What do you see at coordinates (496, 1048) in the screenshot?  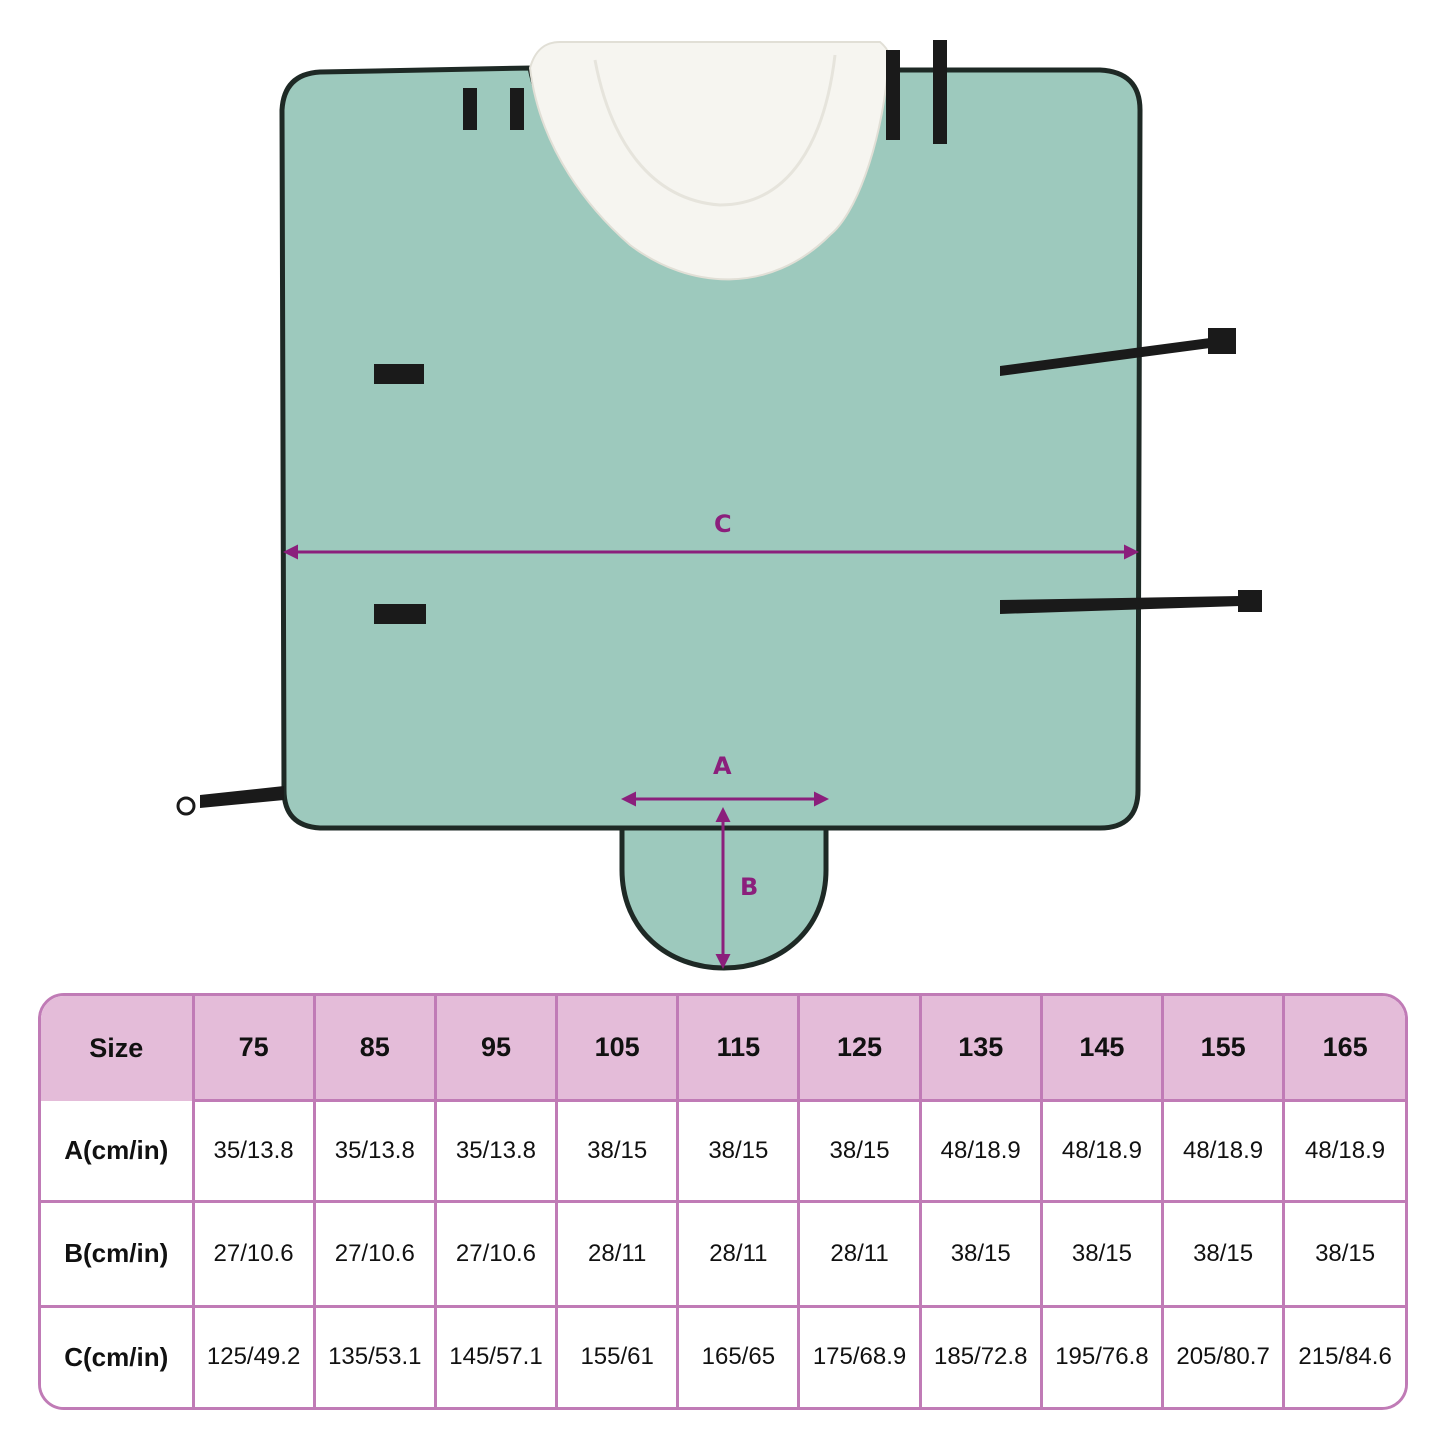 I see `size-header-cell: 95` at bounding box center [496, 1048].